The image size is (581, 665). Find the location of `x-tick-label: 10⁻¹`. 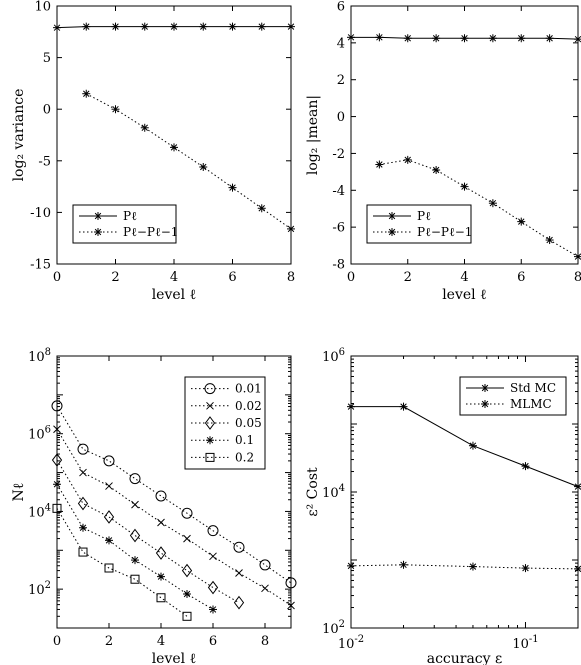

x-tick-label: 10⁻¹ is located at coordinates (525, 643).